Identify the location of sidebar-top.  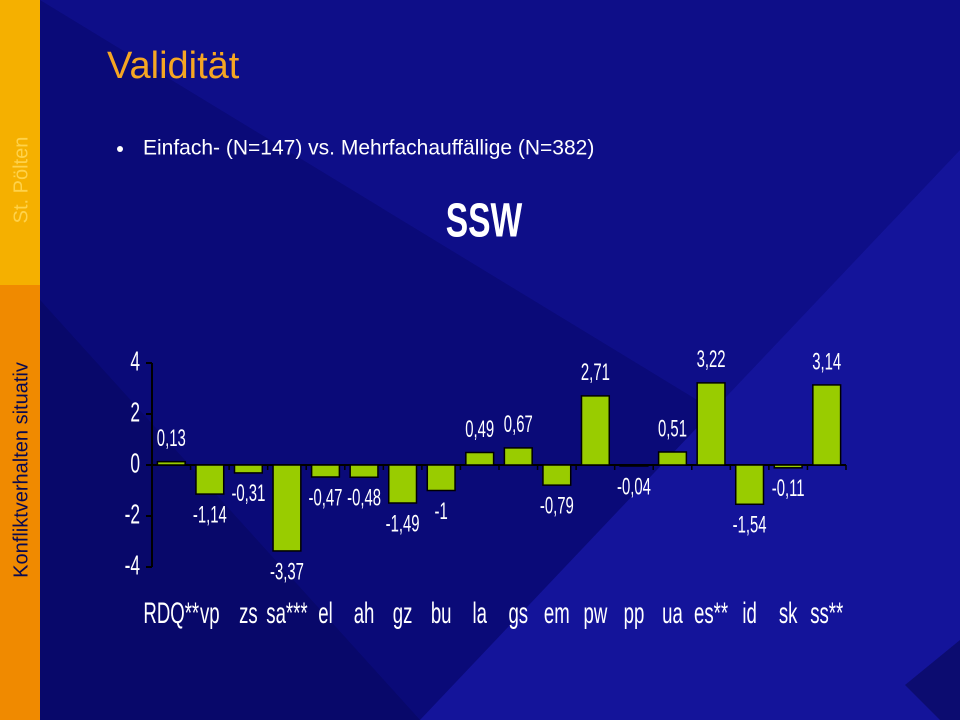
(20, 142).